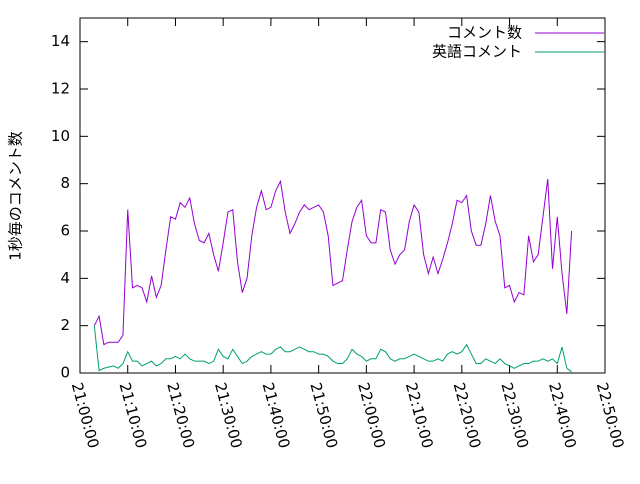 Image resolution: width=640 pixels, height=484 pixels. I want to click on y-tick-label: 0, so click(65, 373).